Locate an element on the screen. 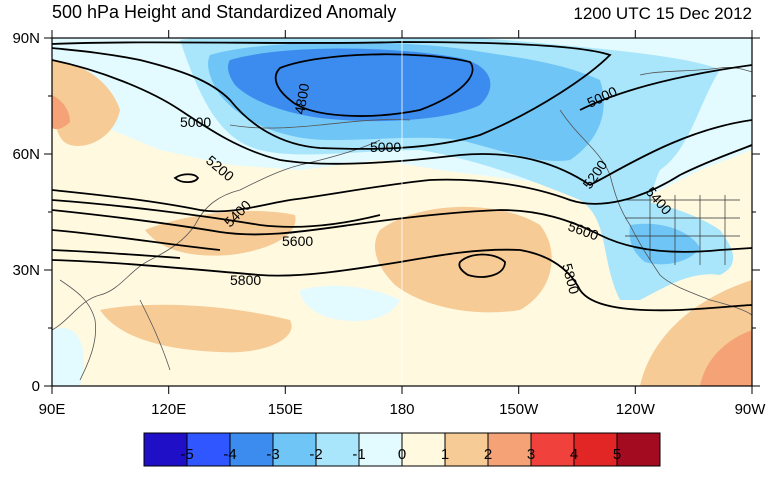 The width and height of the screenshot is (768, 488). contour-label-5800-east: 5800 is located at coordinates (571, 279).